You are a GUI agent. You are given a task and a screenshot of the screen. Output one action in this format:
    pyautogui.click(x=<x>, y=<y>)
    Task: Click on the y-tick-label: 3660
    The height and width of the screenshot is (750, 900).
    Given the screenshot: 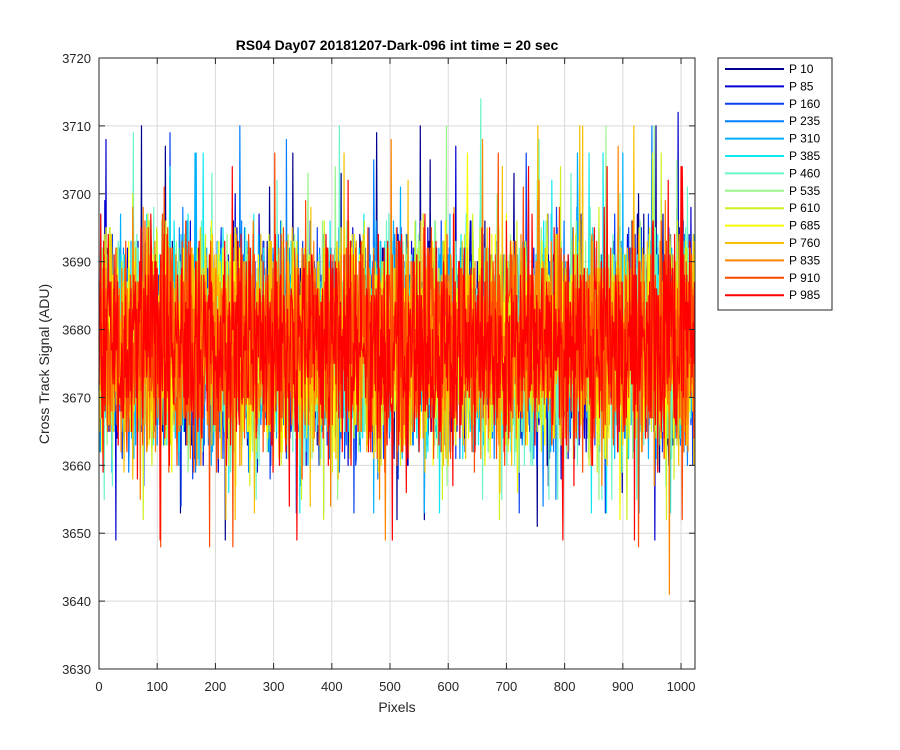 What is the action you would take?
    pyautogui.click(x=76, y=465)
    